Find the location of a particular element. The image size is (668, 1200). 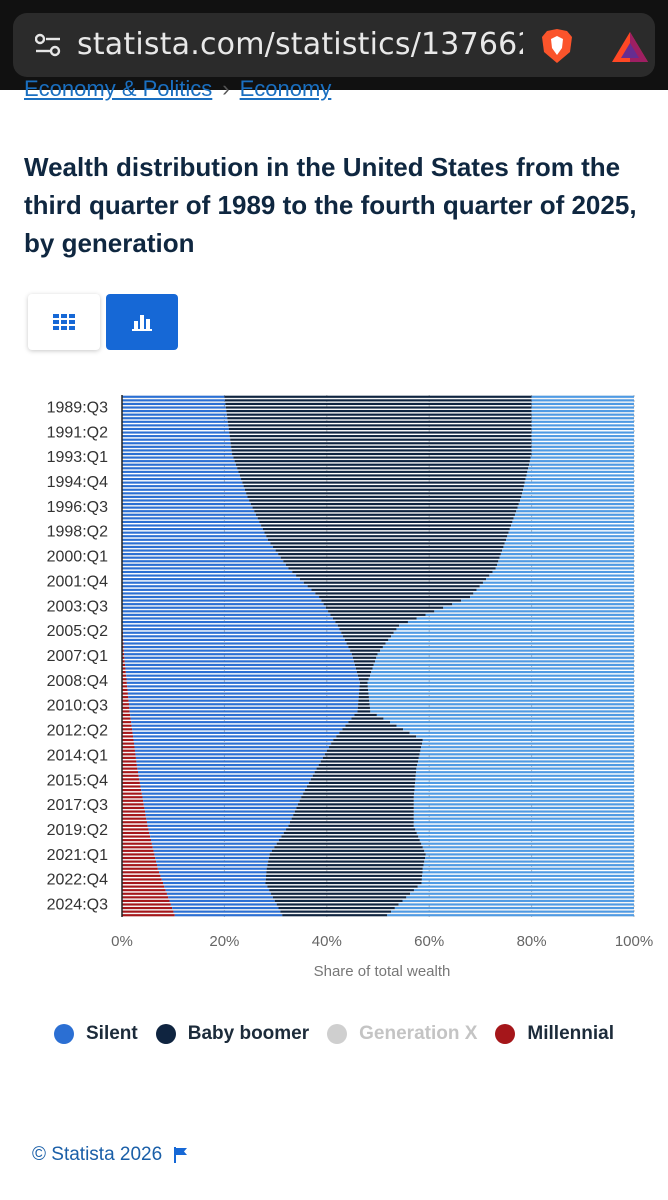

legend-item-millennial: Millennial is located at coordinates (554, 1034).